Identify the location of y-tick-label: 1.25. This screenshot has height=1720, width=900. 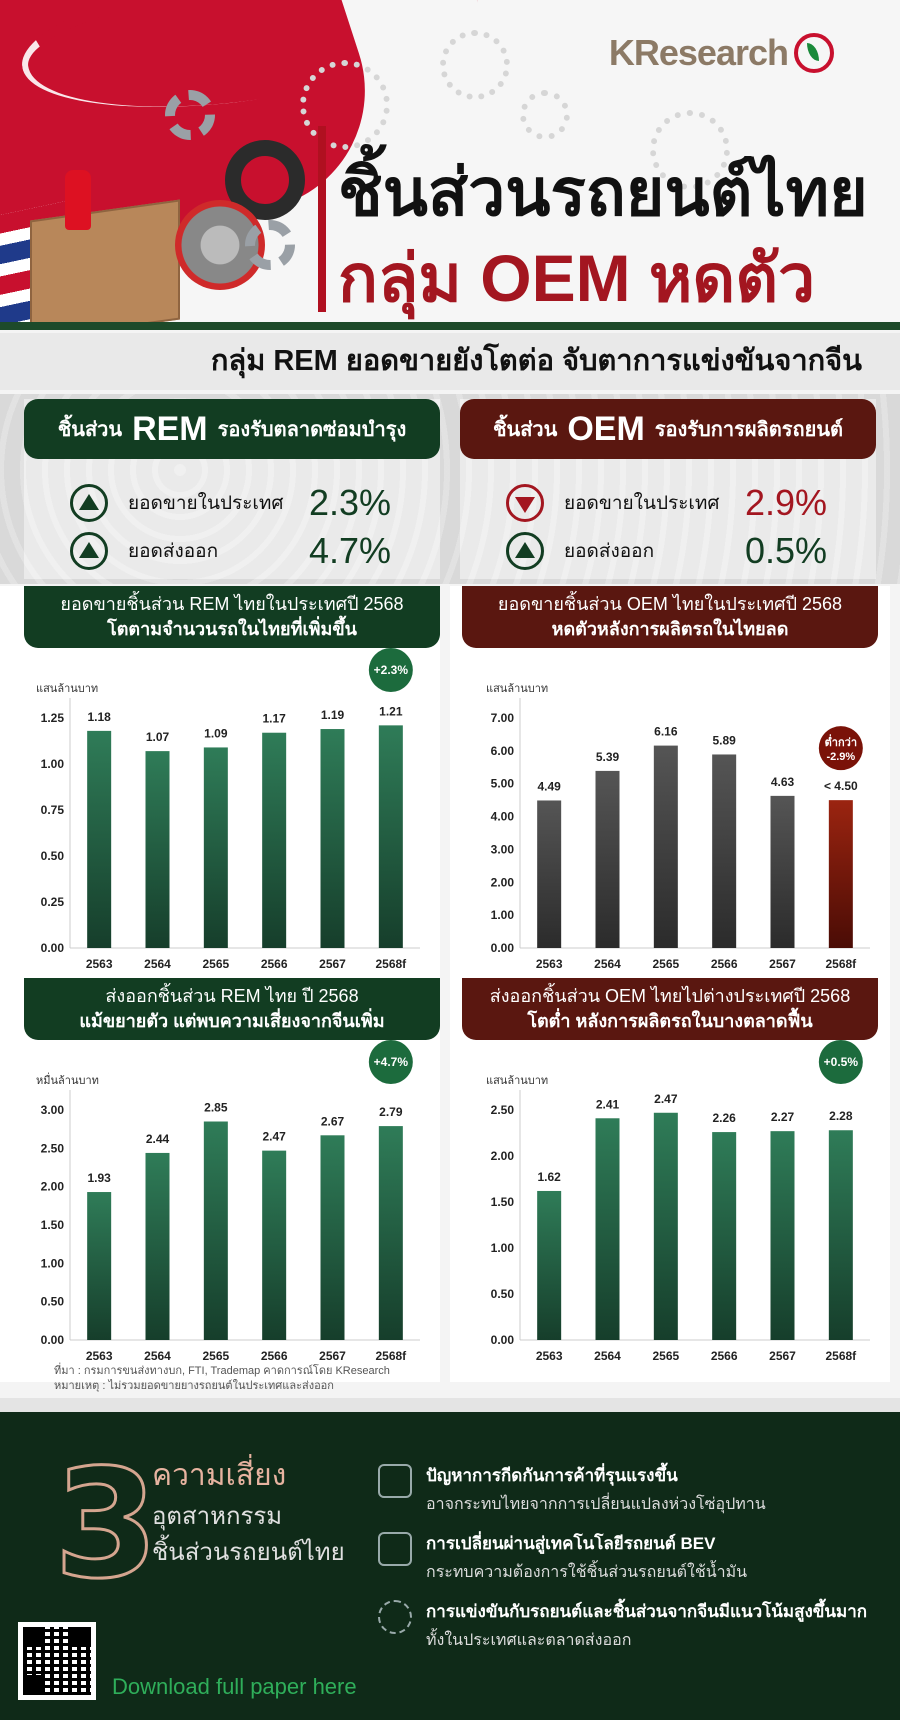
(53, 718).